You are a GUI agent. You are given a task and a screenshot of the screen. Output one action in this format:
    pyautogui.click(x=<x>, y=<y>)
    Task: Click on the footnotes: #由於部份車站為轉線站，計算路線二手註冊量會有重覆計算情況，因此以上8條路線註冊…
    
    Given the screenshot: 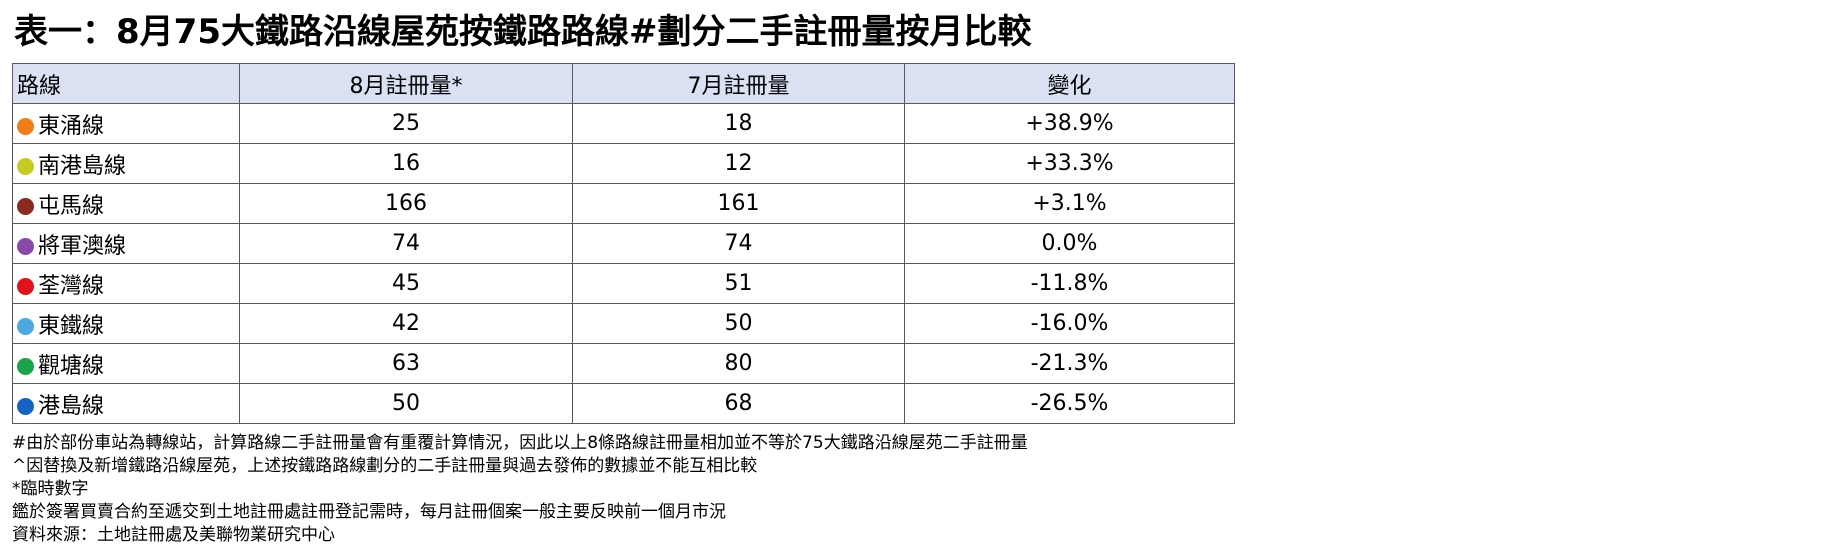 What is the action you would take?
    pyautogui.click(x=520, y=489)
    